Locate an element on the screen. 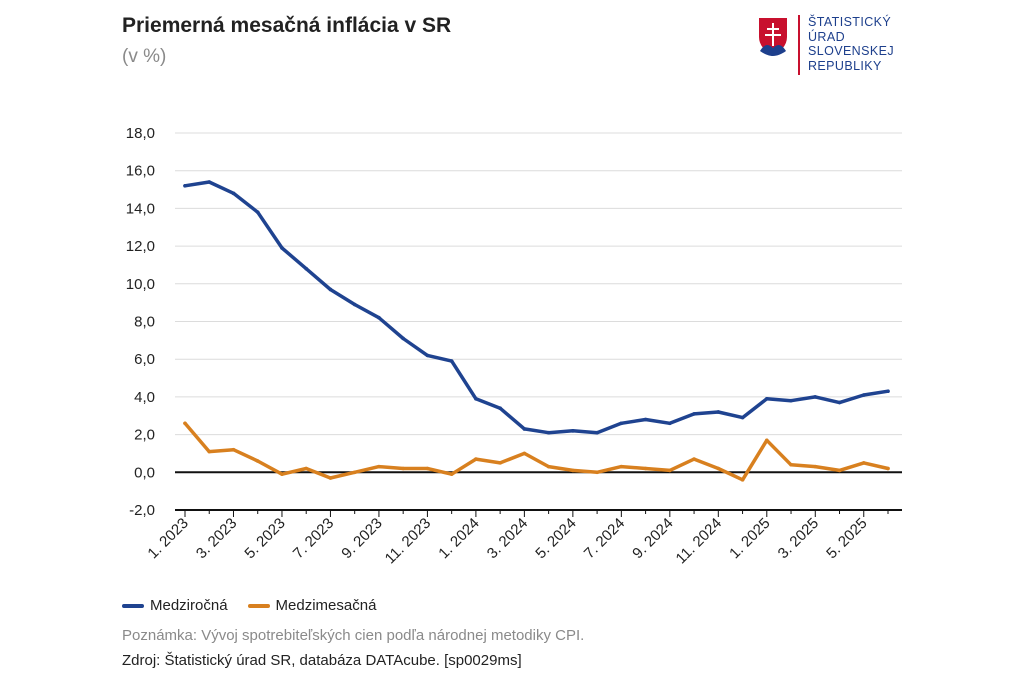 This screenshot has width=1024, height=682. y-tick-label: 0,0 is located at coordinates (144, 472).